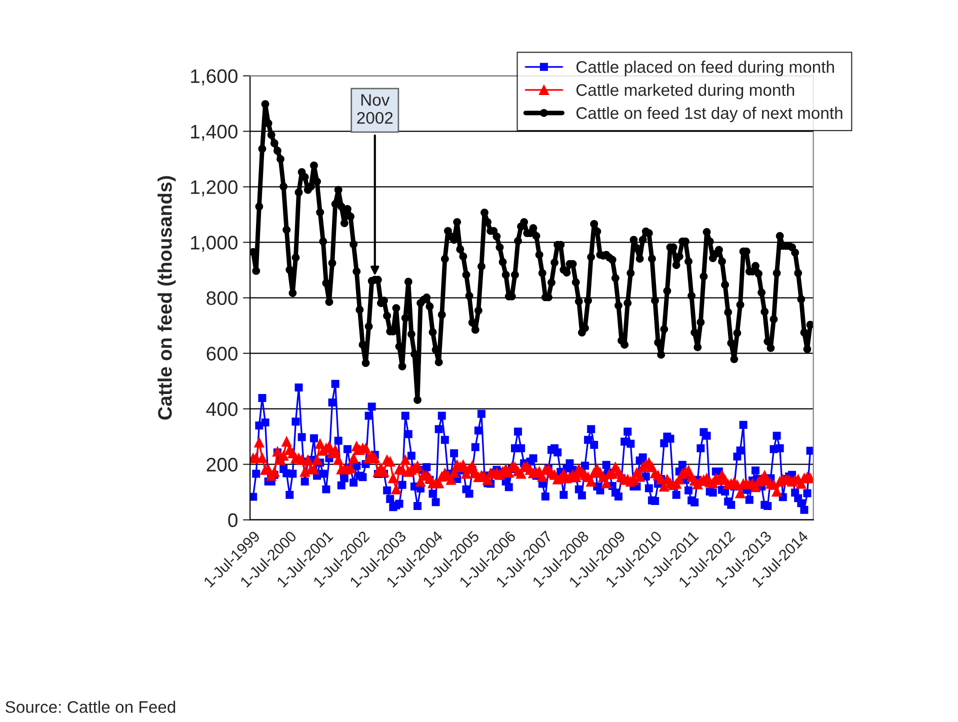 The image size is (958, 722). I want to click on y-tick-label: 200, so click(222, 465).